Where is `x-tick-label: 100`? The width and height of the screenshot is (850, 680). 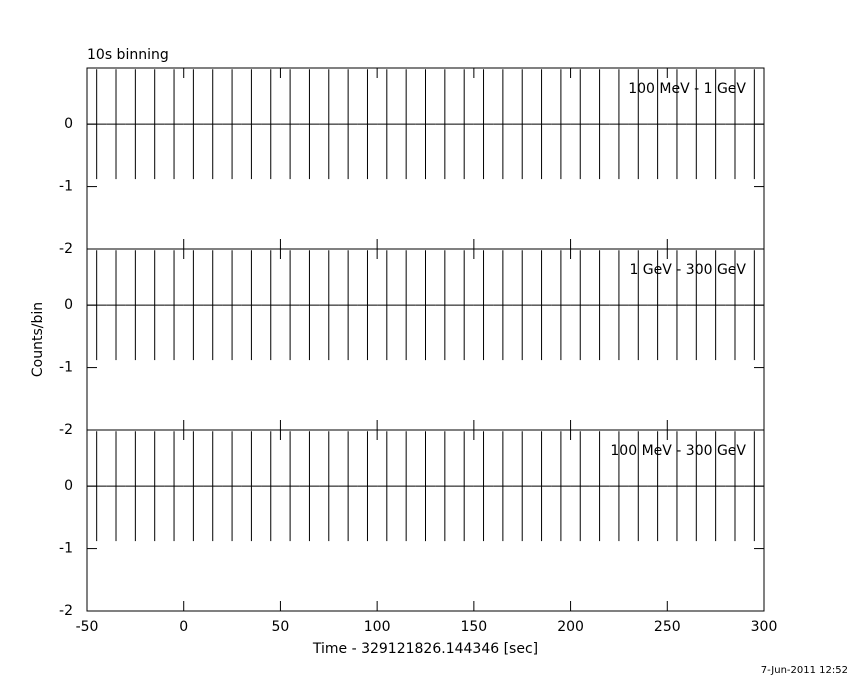 x-tick-label: 100 is located at coordinates (377, 627).